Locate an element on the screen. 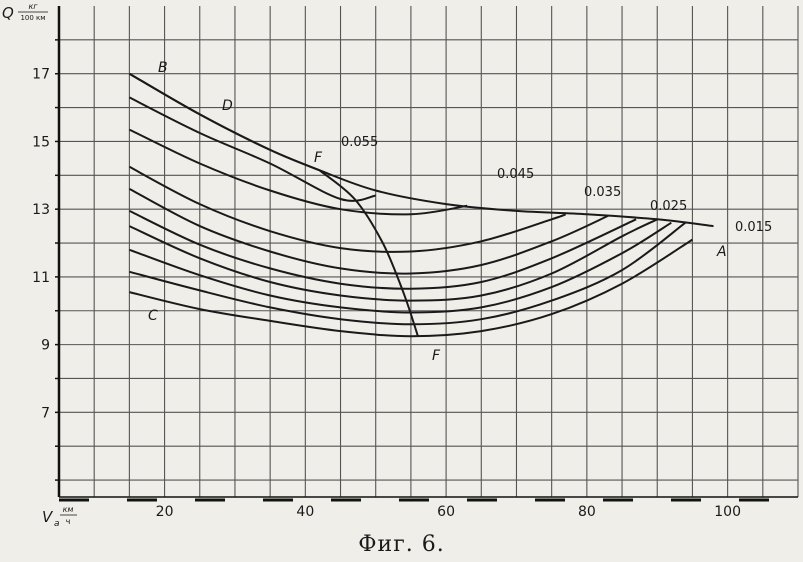  y-axis-unit-numerator: кг is located at coordinates (33, 6).